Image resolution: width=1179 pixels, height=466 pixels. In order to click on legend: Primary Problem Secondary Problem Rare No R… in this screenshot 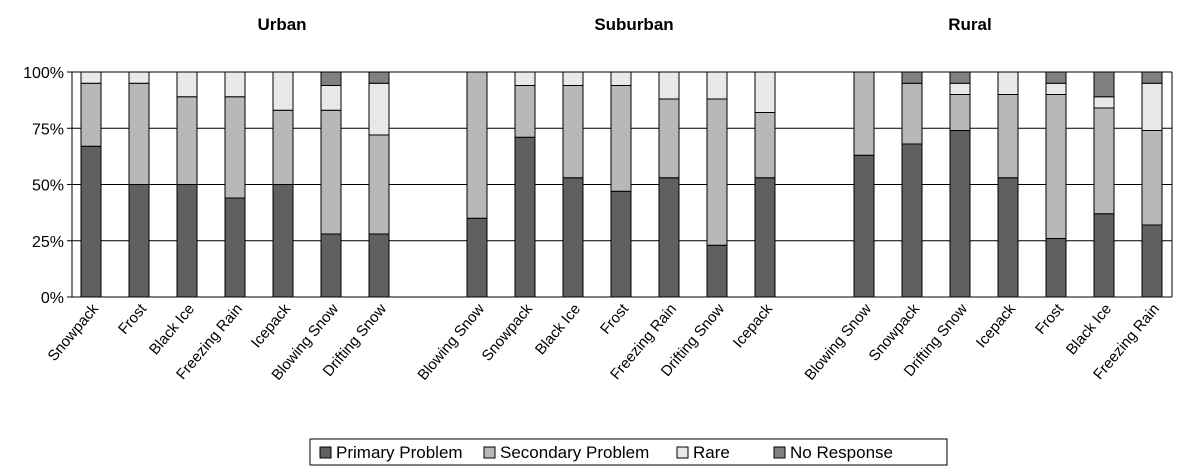, I will do `click(628, 452)`.